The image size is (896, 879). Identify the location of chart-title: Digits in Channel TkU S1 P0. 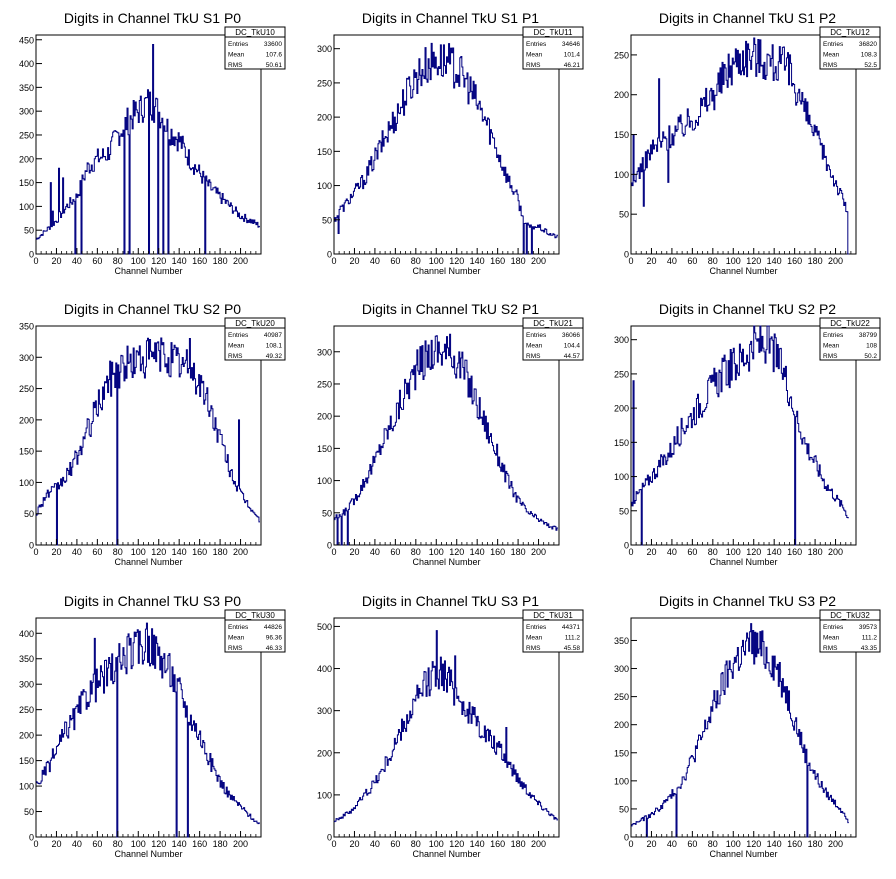
(152, 18).